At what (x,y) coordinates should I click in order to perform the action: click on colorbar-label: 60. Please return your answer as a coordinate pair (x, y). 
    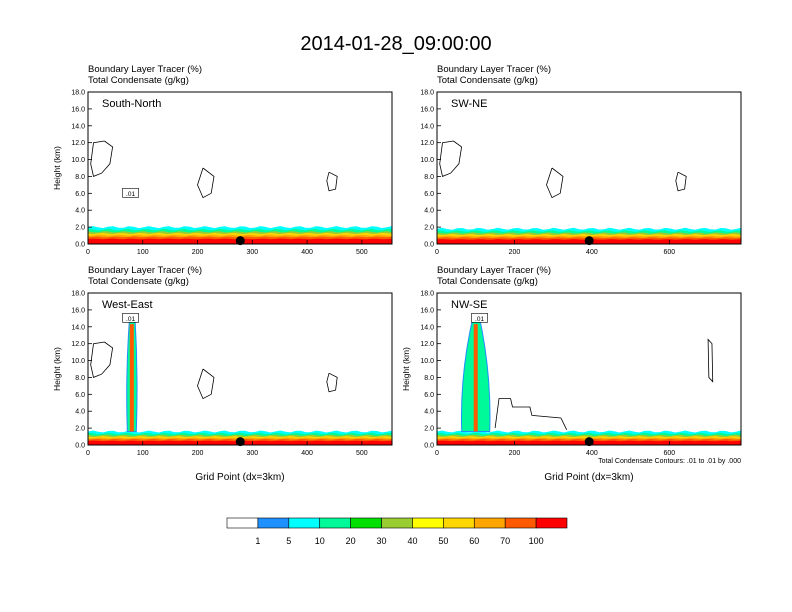
    Looking at the image, I should click on (474, 541).